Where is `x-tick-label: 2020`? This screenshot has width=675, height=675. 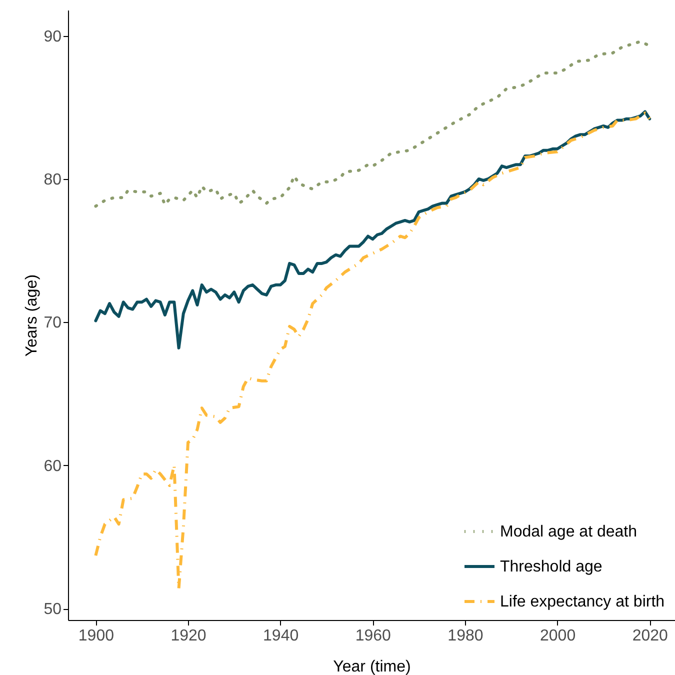 x-tick-label: 2020 is located at coordinates (650, 636).